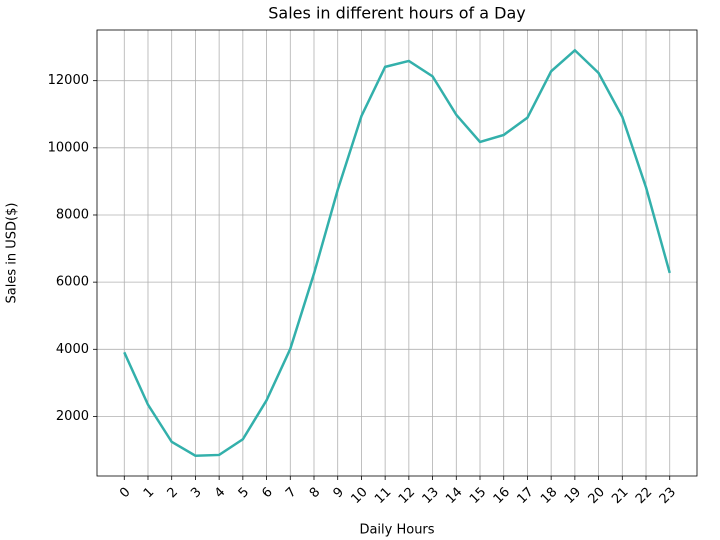  I want to click on x-tick-label: 1, so click(149, 493).